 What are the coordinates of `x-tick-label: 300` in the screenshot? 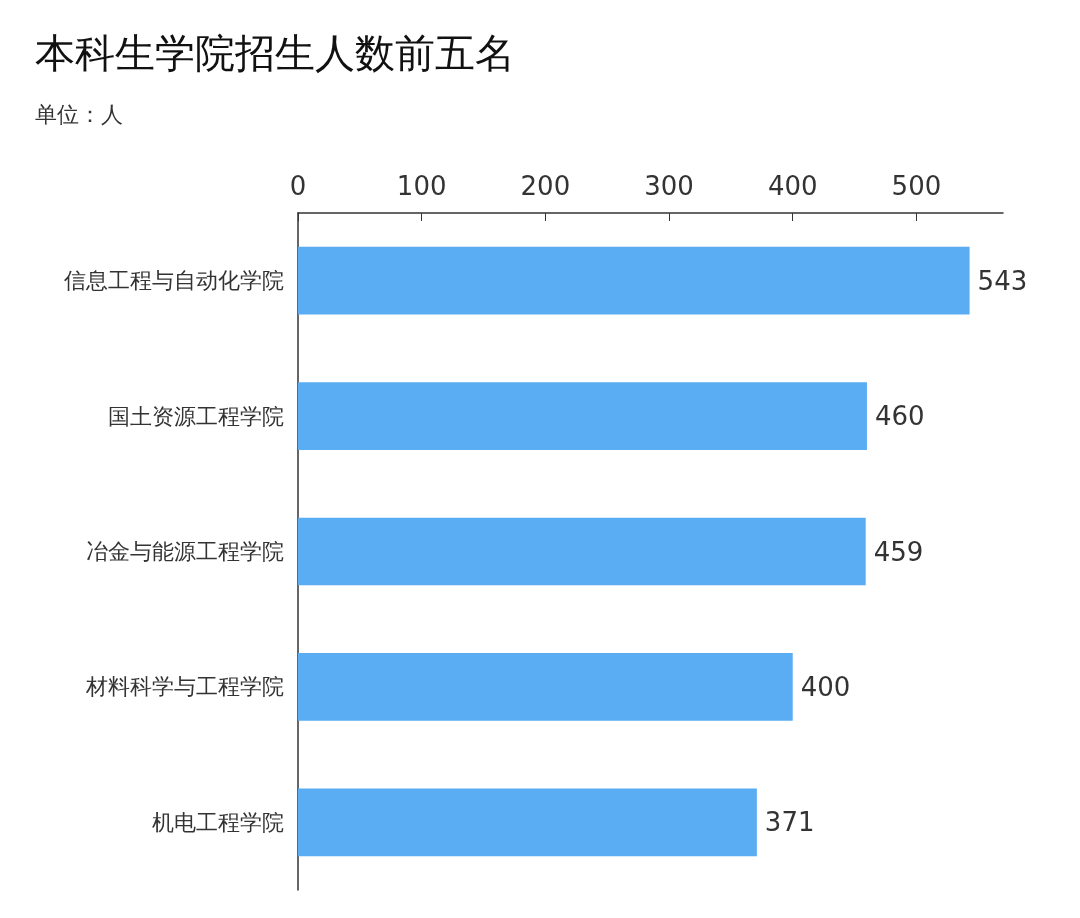 It's located at (669, 186).